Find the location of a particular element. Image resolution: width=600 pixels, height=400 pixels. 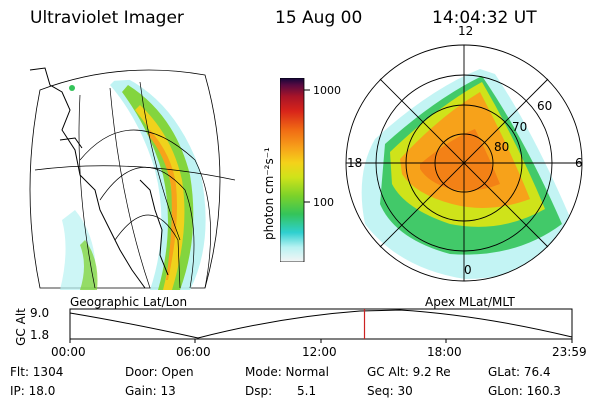

colorbar-unit-label: photon cm⁻²s⁻¹ is located at coordinates (269, 193).